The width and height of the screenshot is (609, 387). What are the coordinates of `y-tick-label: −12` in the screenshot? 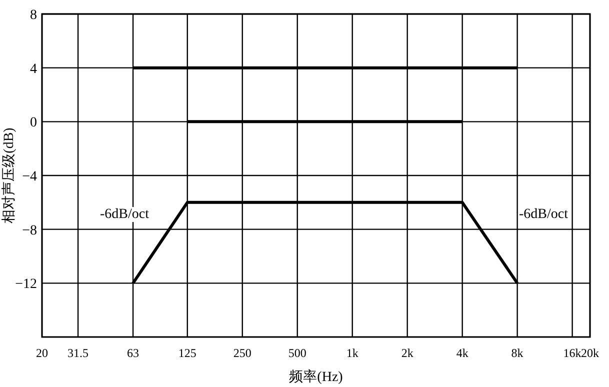 It's located at (26, 284).